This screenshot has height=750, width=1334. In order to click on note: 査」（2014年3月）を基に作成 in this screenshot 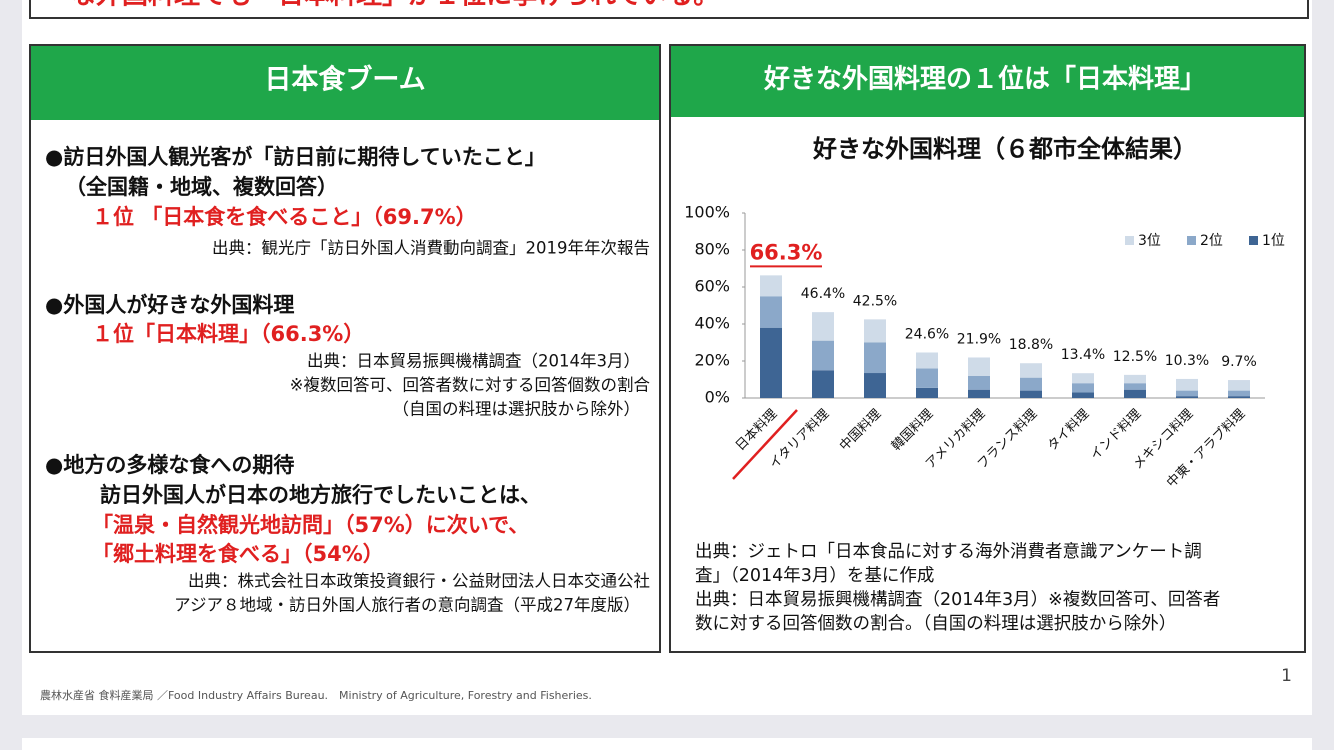, I will do `click(814, 576)`.